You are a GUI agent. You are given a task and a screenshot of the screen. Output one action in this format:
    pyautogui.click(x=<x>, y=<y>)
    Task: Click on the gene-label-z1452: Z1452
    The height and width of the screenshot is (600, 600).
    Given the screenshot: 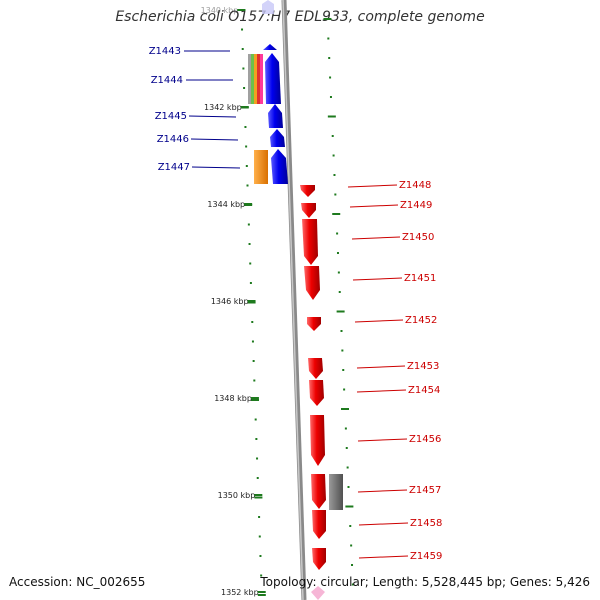 What is the action you would take?
    pyautogui.click(x=421, y=320)
    